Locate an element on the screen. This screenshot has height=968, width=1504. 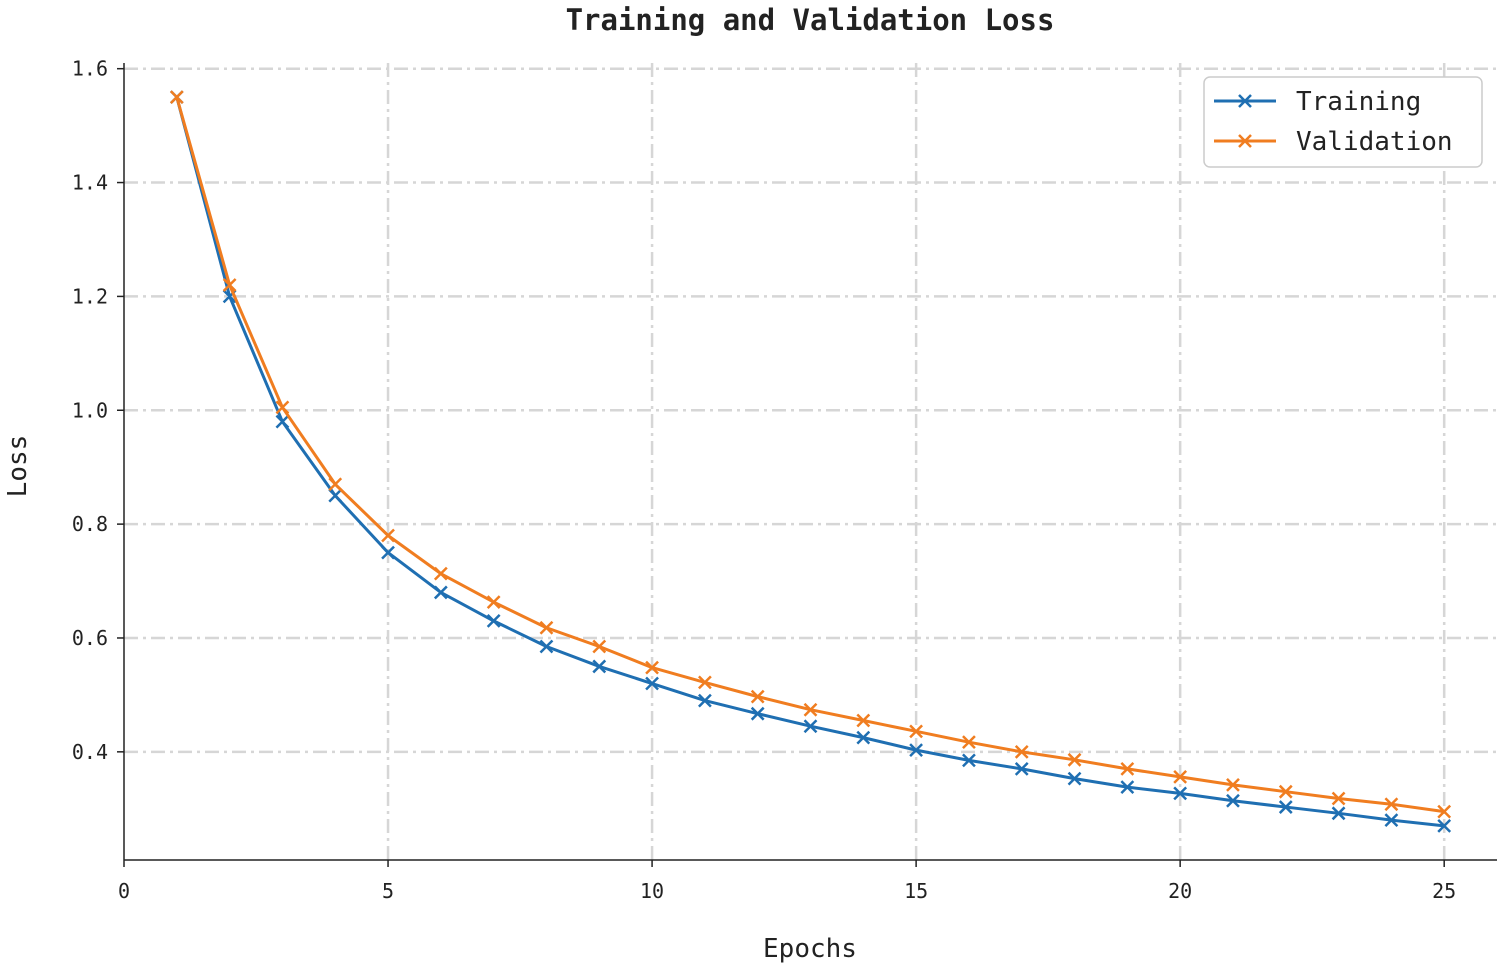
y-tick-label: 0.6 is located at coordinates (90, 638).